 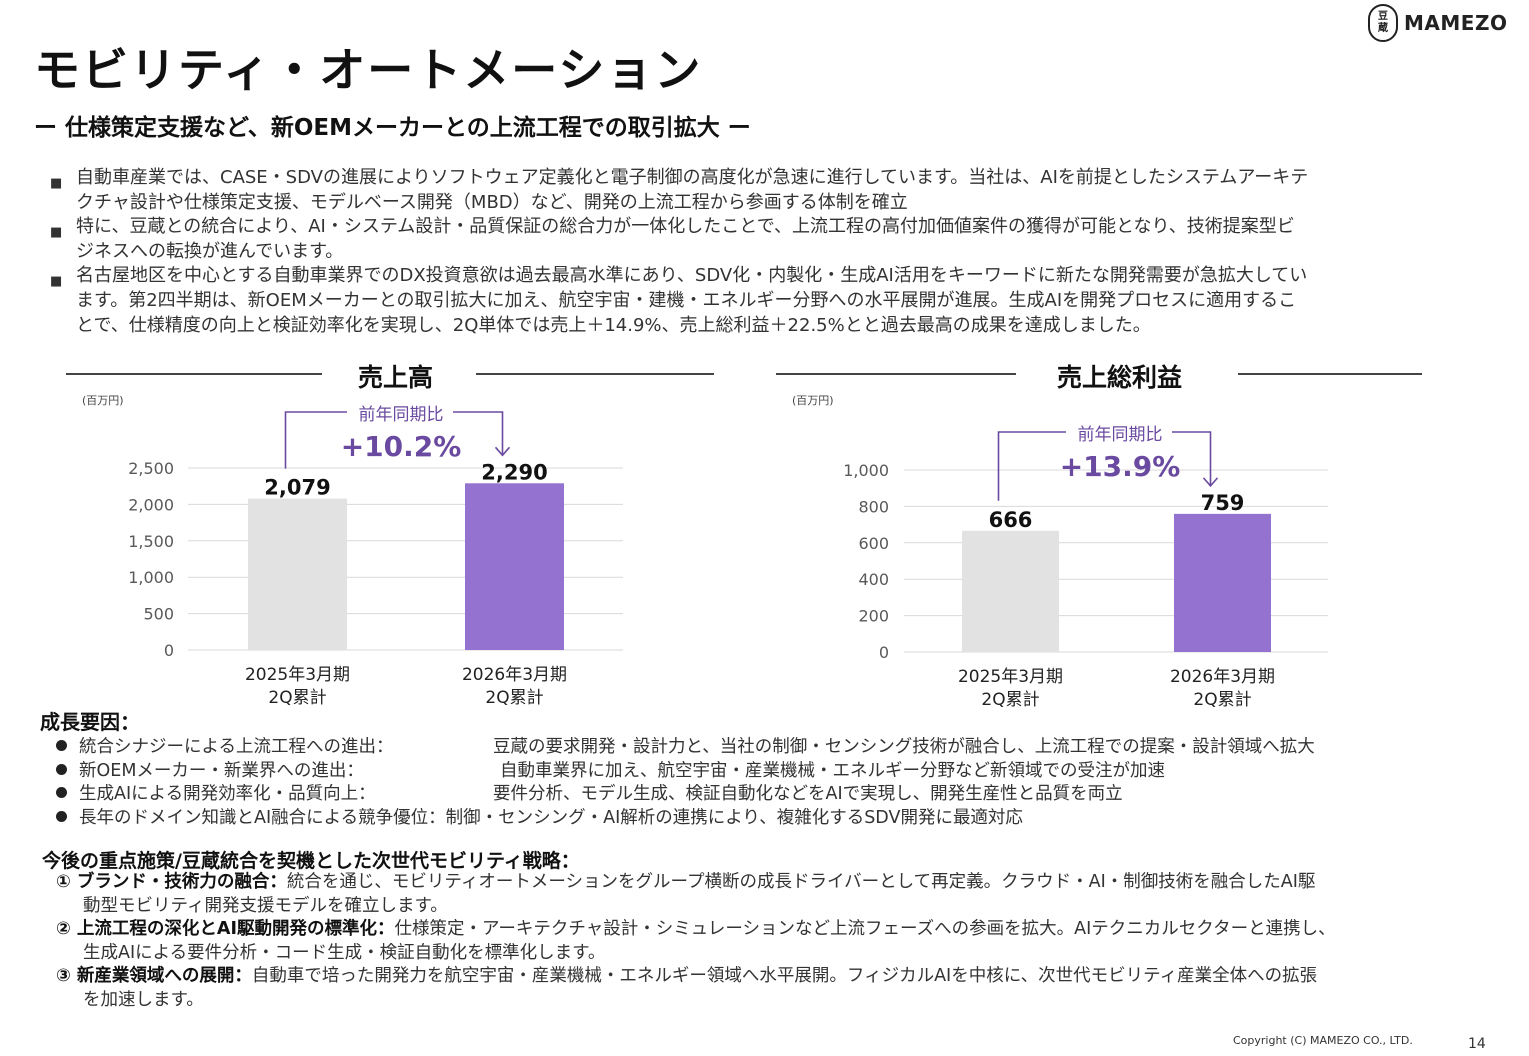 I want to click on y-tick-label: 2,000, so click(x=151, y=504).